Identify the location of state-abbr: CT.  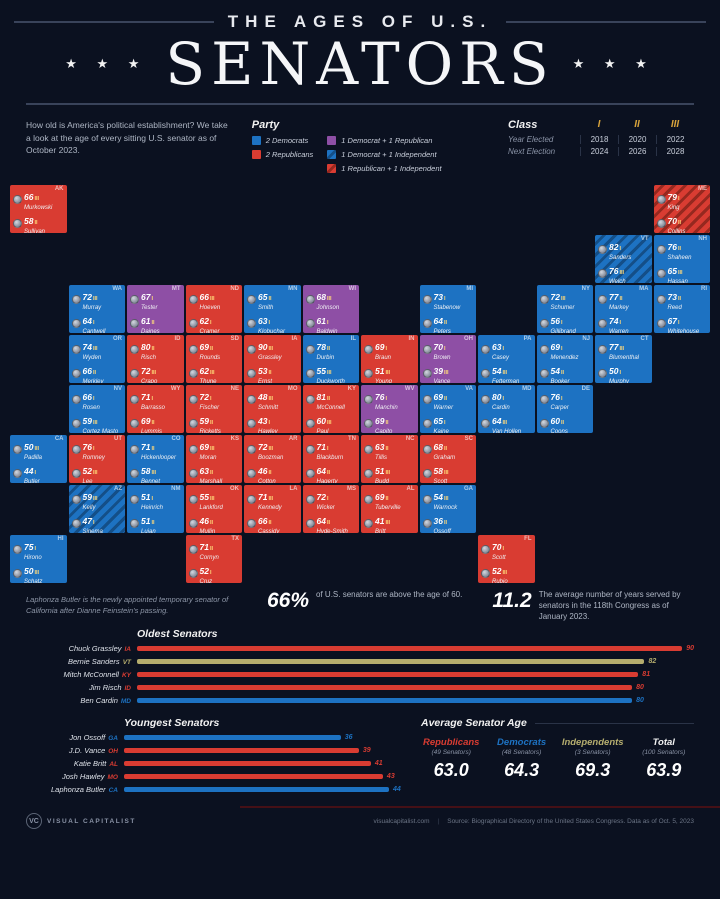
(644, 338).